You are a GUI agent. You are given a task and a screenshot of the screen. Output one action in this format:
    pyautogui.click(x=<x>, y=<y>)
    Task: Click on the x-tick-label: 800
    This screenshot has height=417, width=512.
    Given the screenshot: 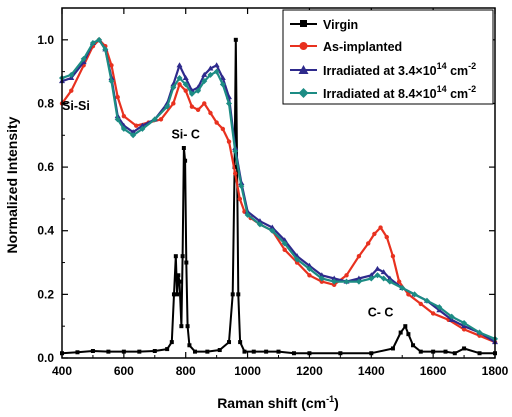 What is the action you would take?
    pyautogui.click(x=186, y=371)
    